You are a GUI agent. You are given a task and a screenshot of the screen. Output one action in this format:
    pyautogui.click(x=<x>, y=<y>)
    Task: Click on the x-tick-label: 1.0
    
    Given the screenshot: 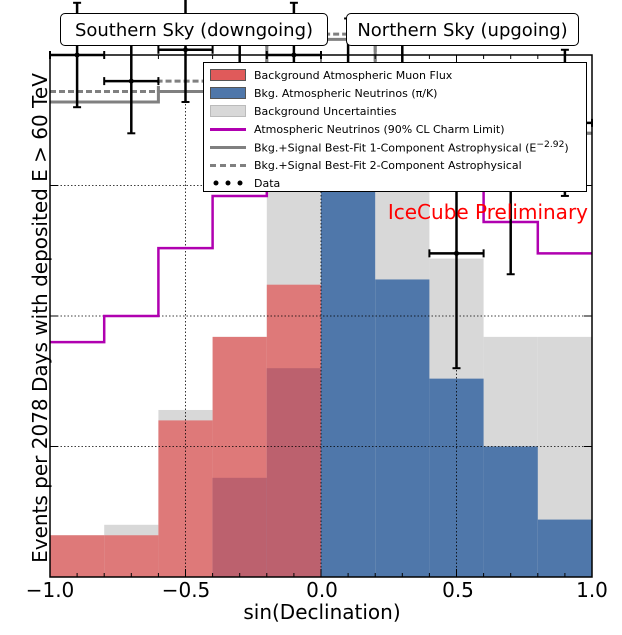 What is the action you would take?
    pyautogui.click(x=592, y=590)
    